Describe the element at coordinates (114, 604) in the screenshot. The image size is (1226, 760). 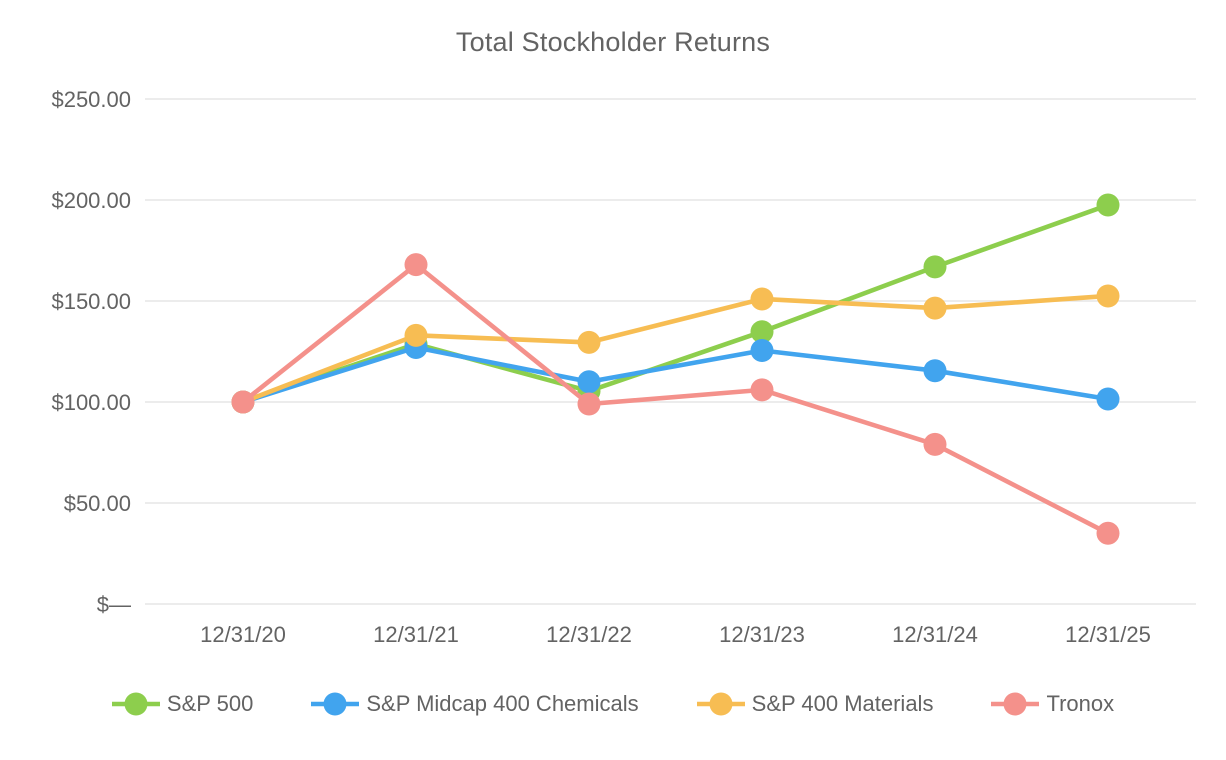
I see `y-axis-tick-label: $—` at that location.